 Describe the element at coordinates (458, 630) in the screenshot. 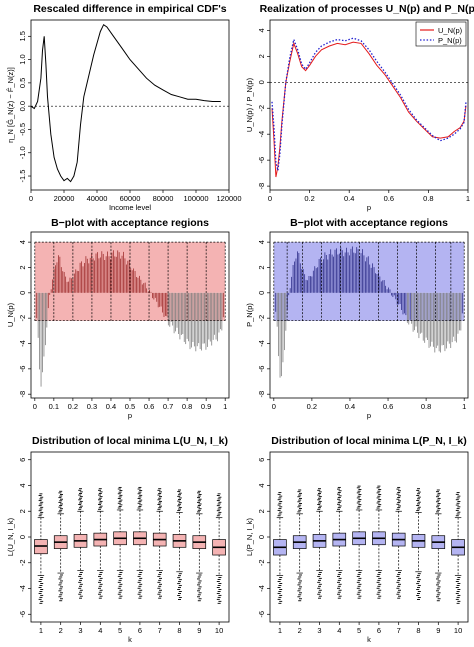

I see `x-tick-label: 10` at that location.